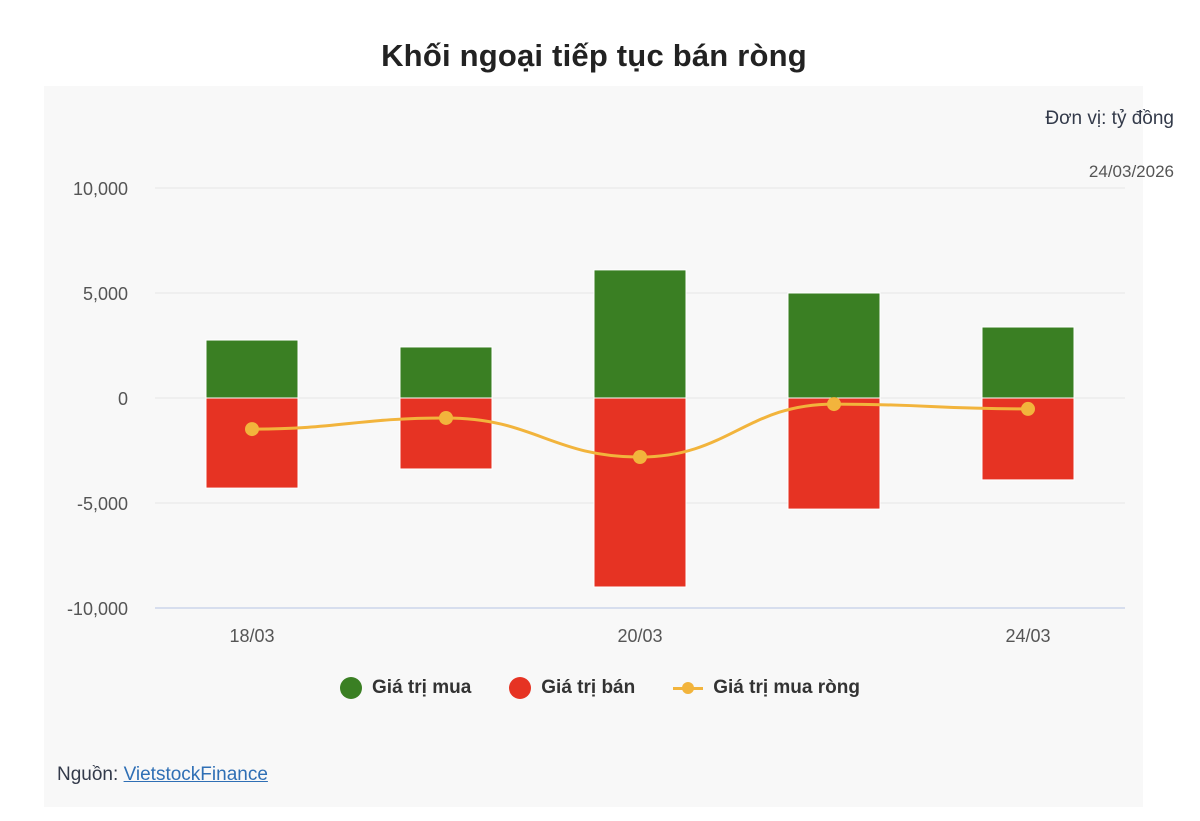  What do you see at coordinates (422, 687) in the screenshot?
I see `legend-label-buy: Giá trị mua` at bounding box center [422, 687].